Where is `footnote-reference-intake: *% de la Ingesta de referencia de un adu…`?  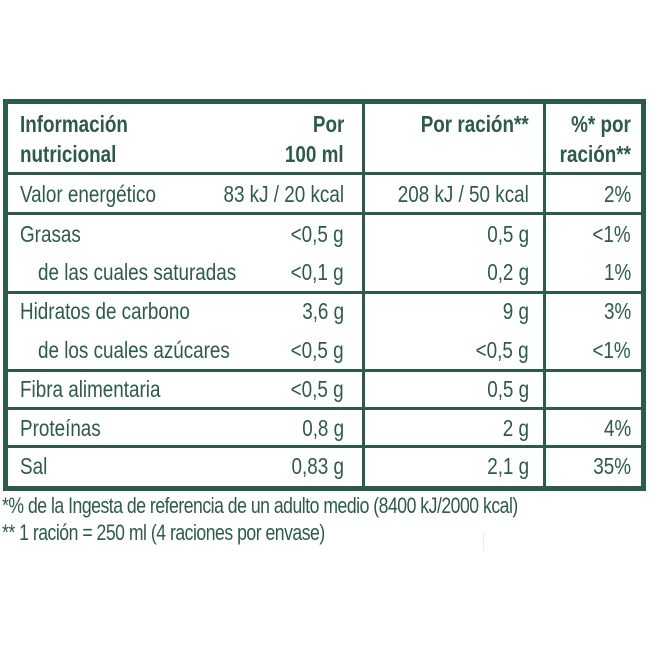 footnote-reference-intake: *% de la Ingesta de referencia de un adu… is located at coordinates (260, 505).